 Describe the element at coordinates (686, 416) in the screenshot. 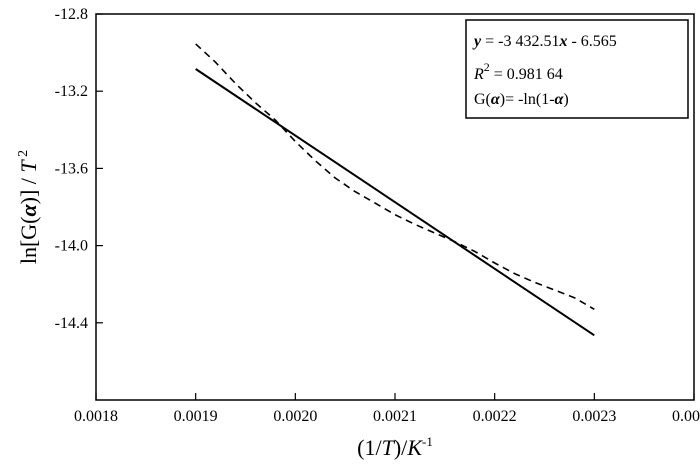

I see `x-tick-label: 0.0024` at that location.